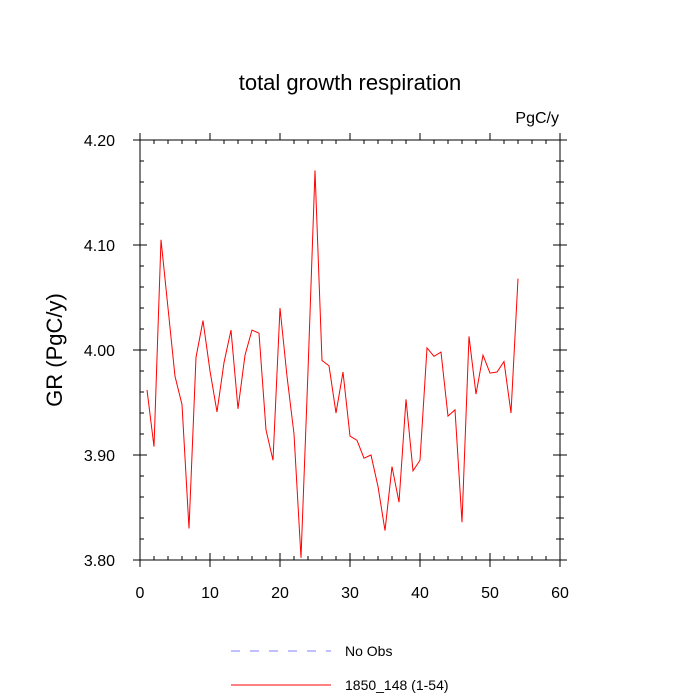  What do you see at coordinates (560, 593) in the screenshot?
I see `x-tick-label: 60` at bounding box center [560, 593].